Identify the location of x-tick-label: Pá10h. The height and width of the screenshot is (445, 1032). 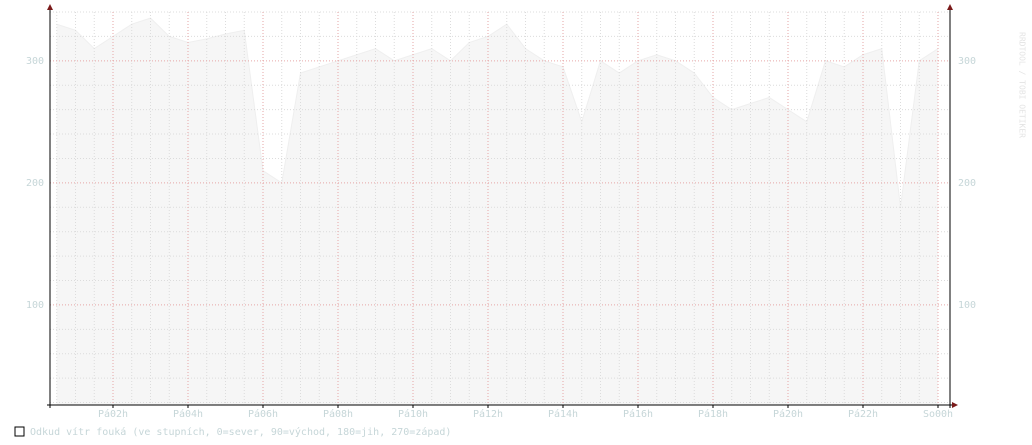
(413, 414).